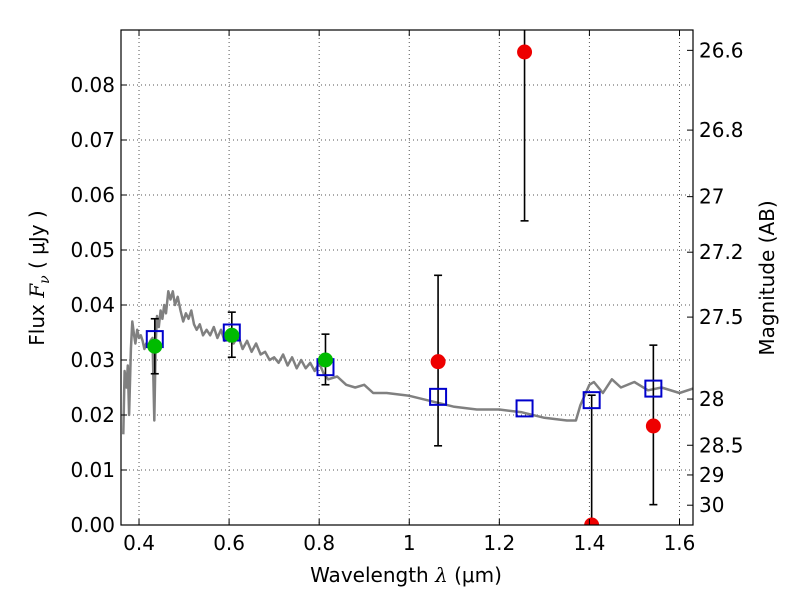 This screenshot has height=600, width=800. What do you see at coordinates (711, 197) in the screenshot?
I see `y2-tick-label: 27` at bounding box center [711, 197].